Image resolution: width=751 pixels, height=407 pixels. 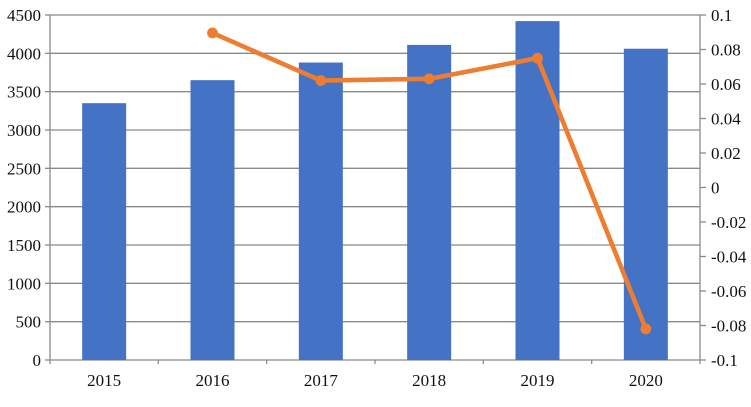 What do you see at coordinates (538, 380) in the screenshot?
I see `category-label-2019: 2019` at bounding box center [538, 380].